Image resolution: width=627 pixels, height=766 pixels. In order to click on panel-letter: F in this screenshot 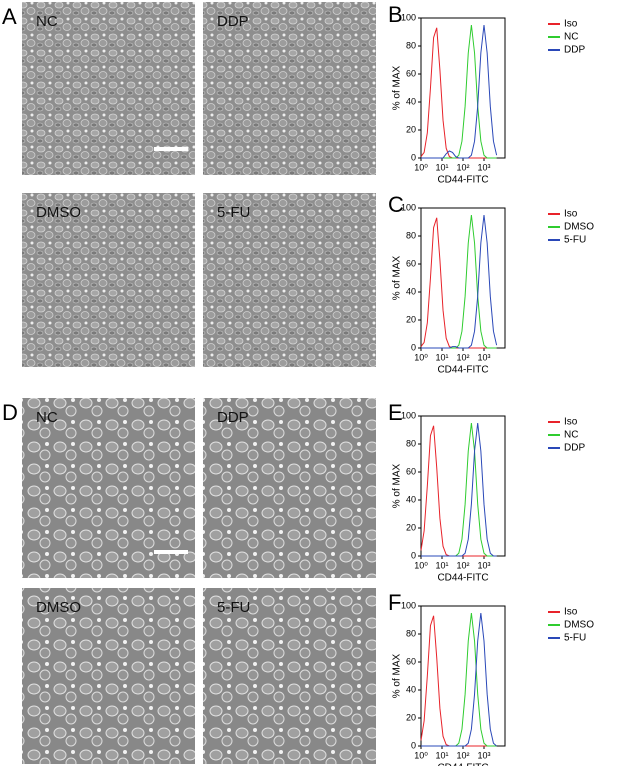, I will do `click(394, 602)`.